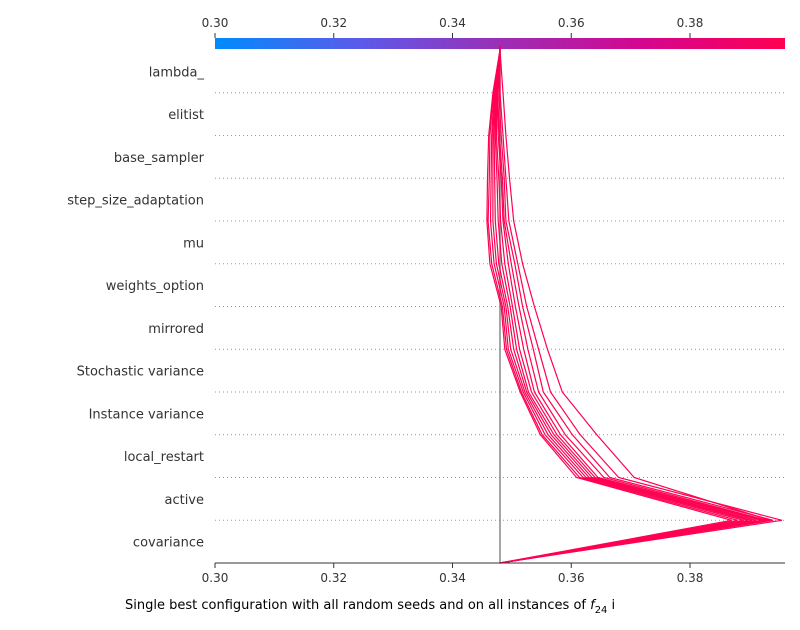 This screenshot has width=800, height=630. What do you see at coordinates (500, 43) in the screenshot?
I see `colorbar` at bounding box center [500, 43].